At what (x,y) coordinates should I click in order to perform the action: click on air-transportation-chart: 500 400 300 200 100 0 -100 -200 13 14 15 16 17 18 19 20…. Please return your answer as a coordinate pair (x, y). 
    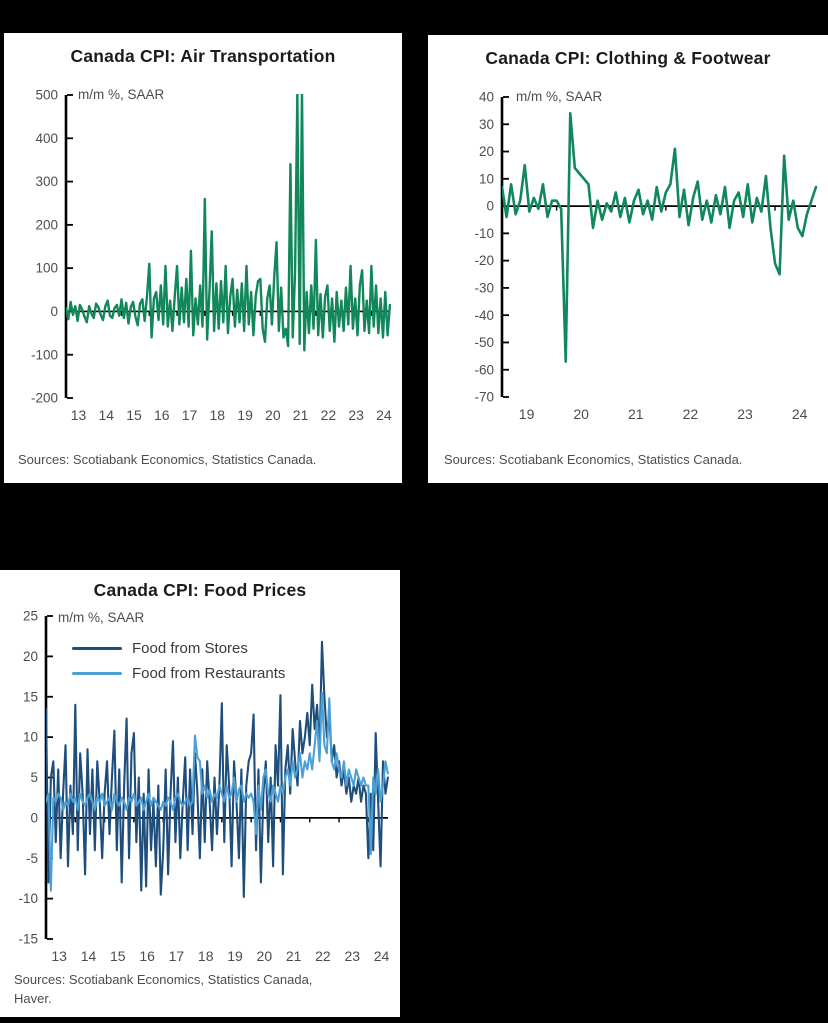
    Looking at the image, I should click on (211, 255).